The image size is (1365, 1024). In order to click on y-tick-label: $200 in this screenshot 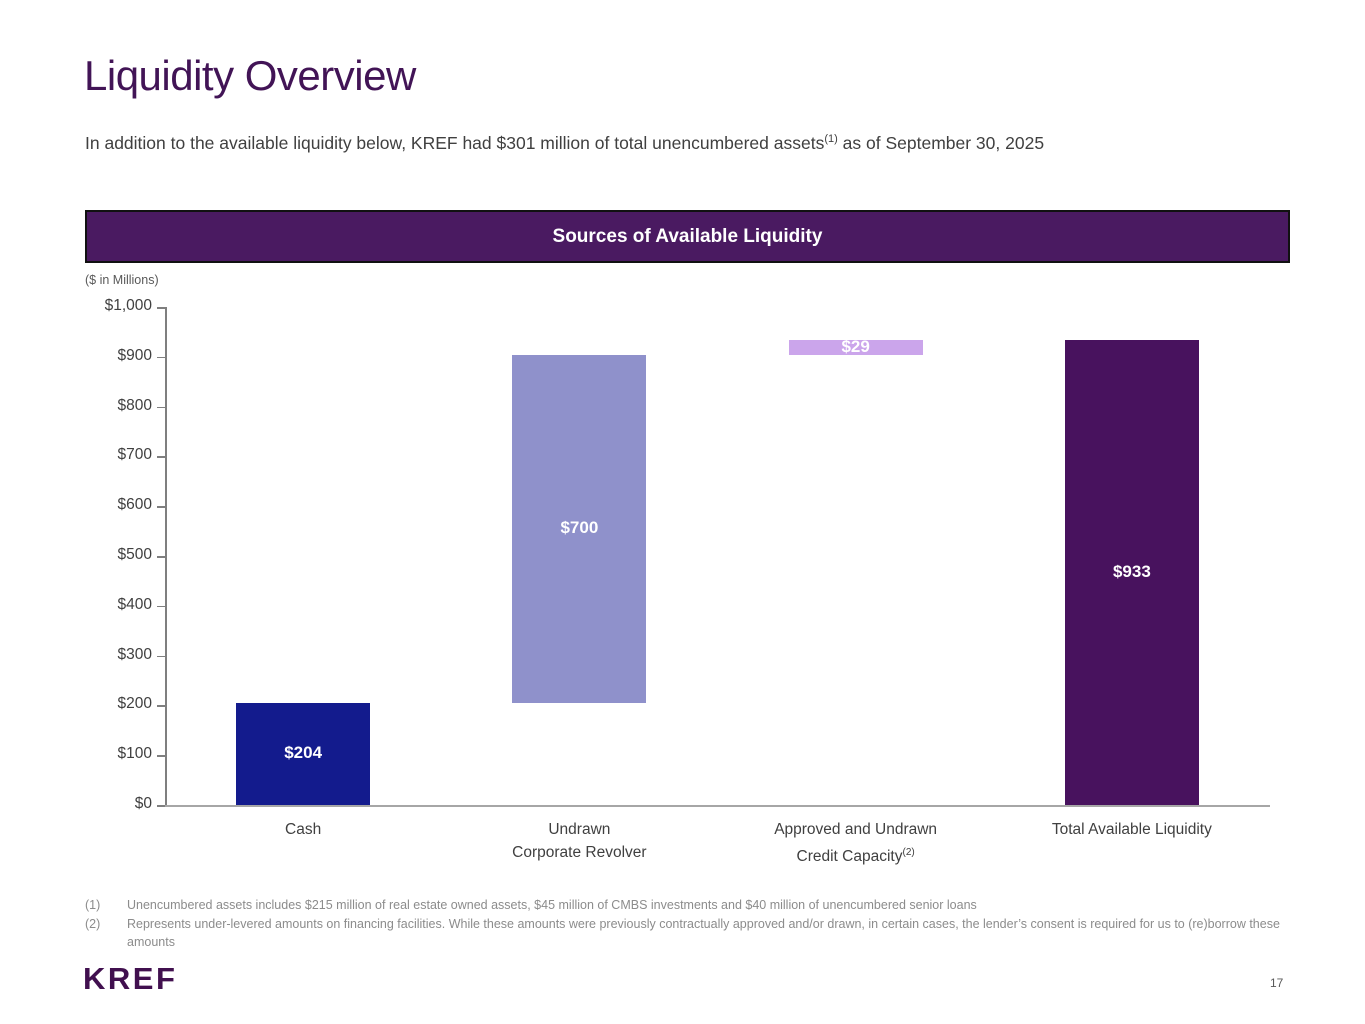, I will do `click(134, 704)`.